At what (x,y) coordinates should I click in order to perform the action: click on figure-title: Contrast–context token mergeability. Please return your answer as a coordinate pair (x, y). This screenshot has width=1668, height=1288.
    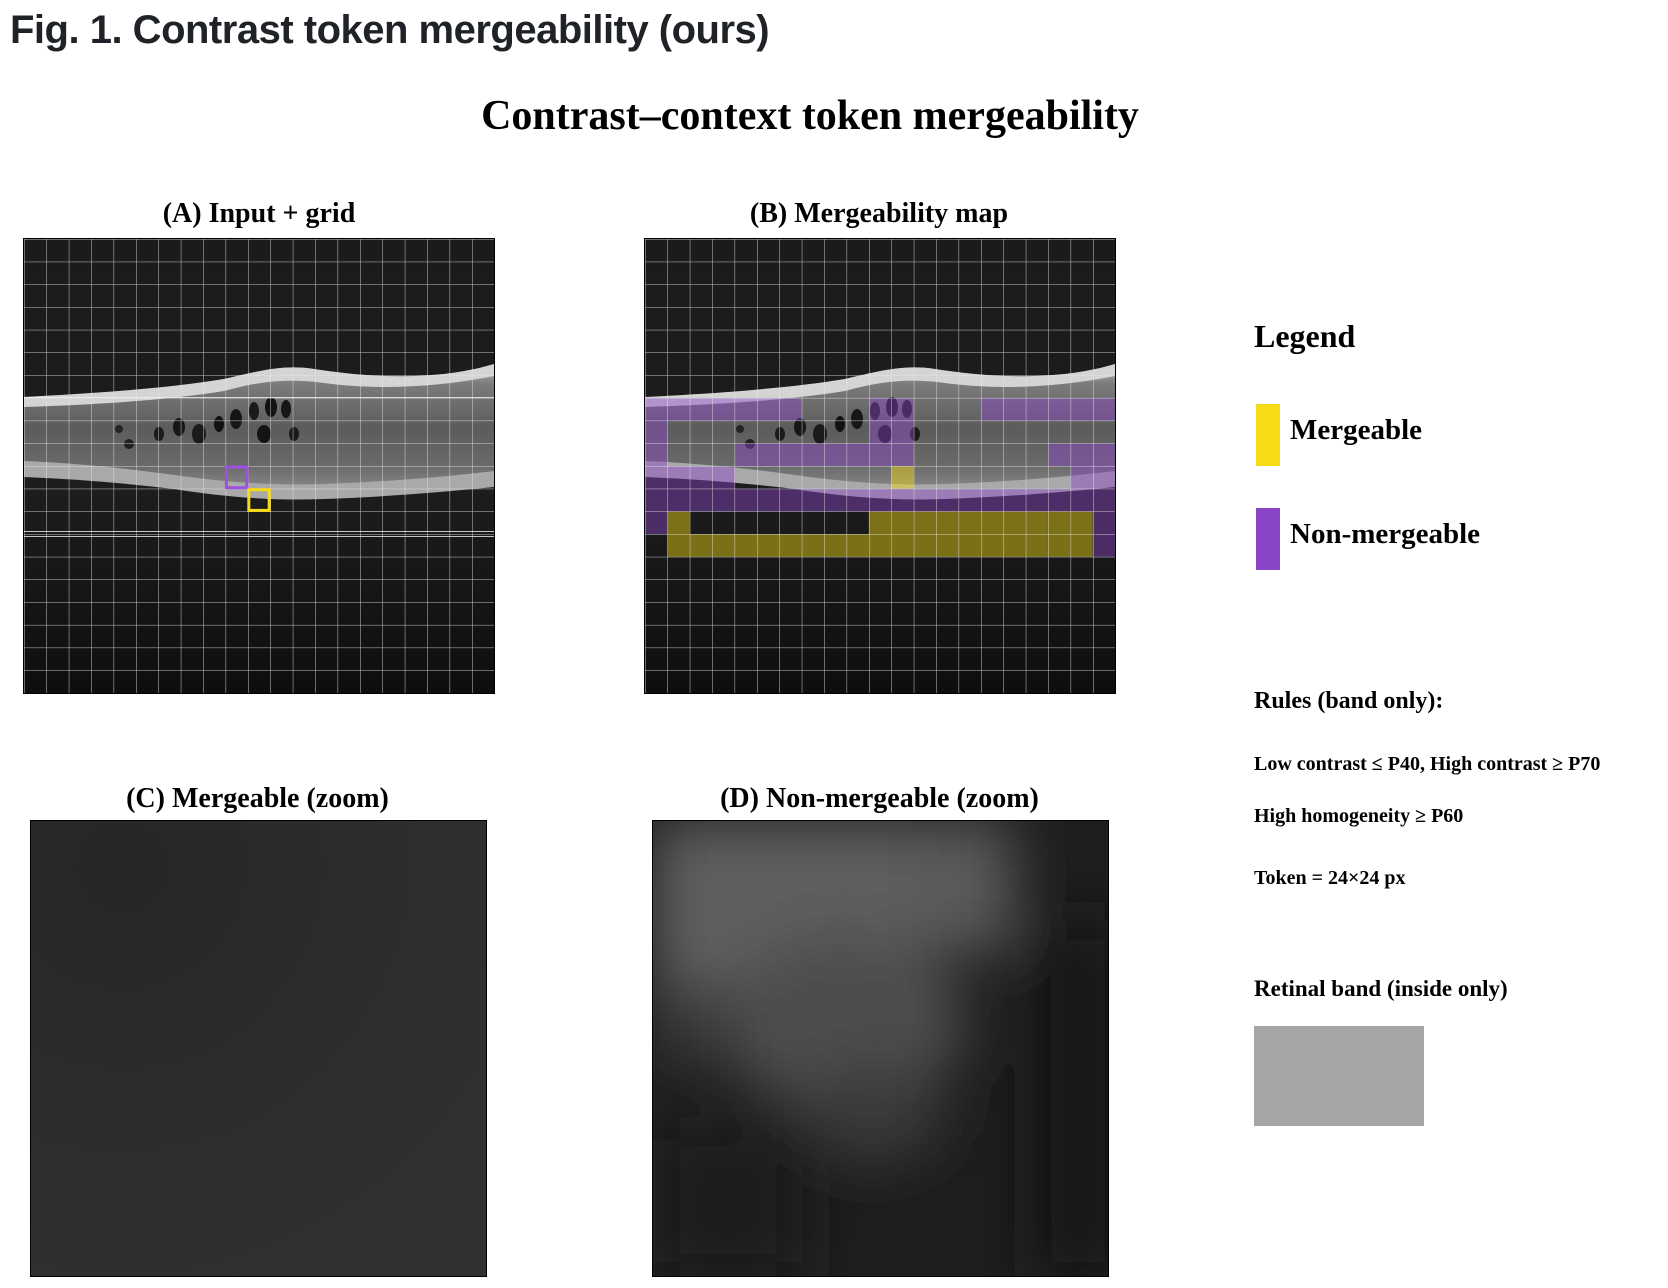
    Looking at the image, I should click on (810, 116).